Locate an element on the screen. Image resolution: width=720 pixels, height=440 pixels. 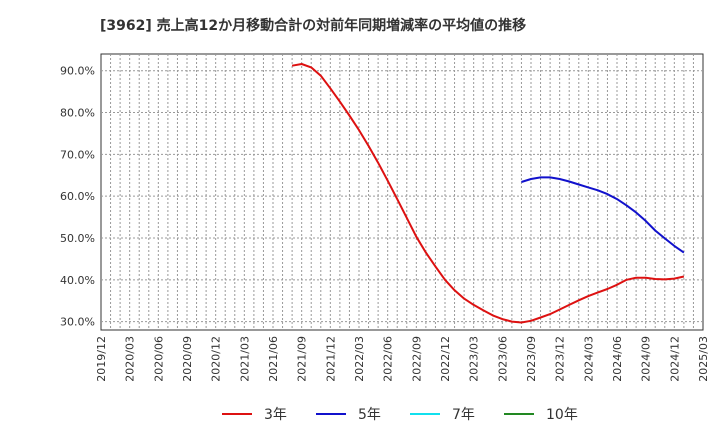
x-tick-label: 2022/06 is located at coordinates (388, 359).